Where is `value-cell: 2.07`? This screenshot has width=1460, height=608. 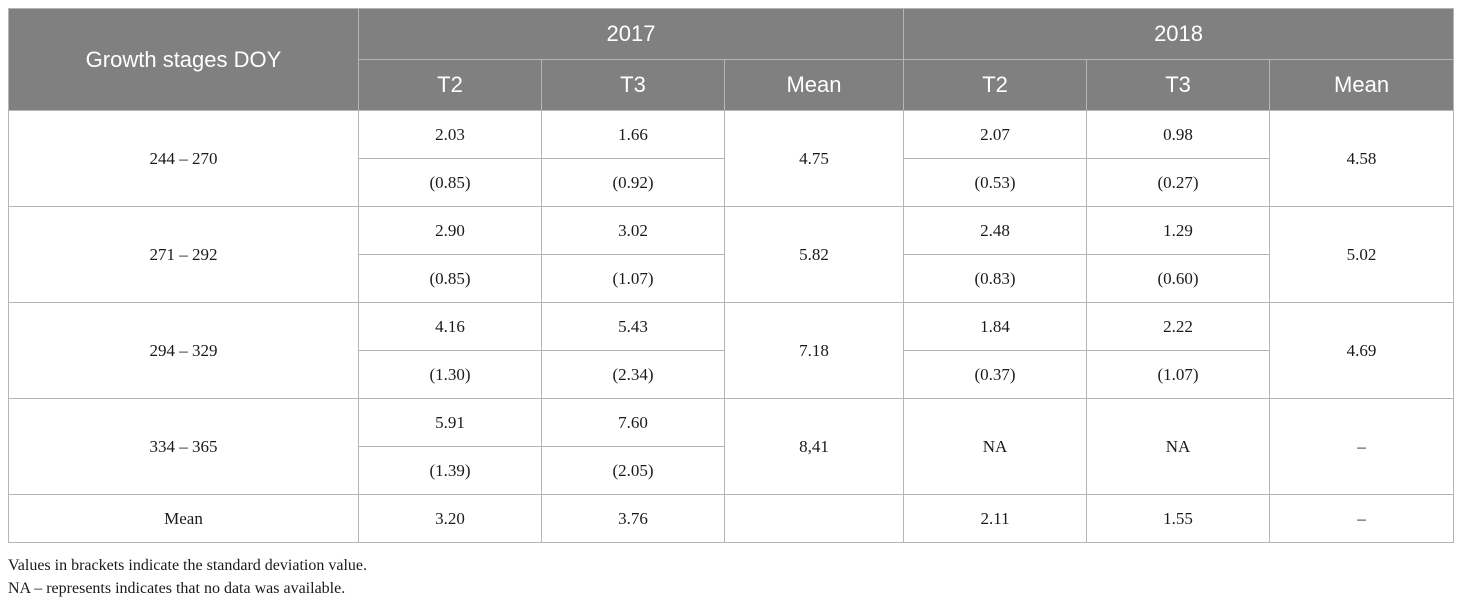 value-cell: 2.07 is located at coordinates (995, 134).